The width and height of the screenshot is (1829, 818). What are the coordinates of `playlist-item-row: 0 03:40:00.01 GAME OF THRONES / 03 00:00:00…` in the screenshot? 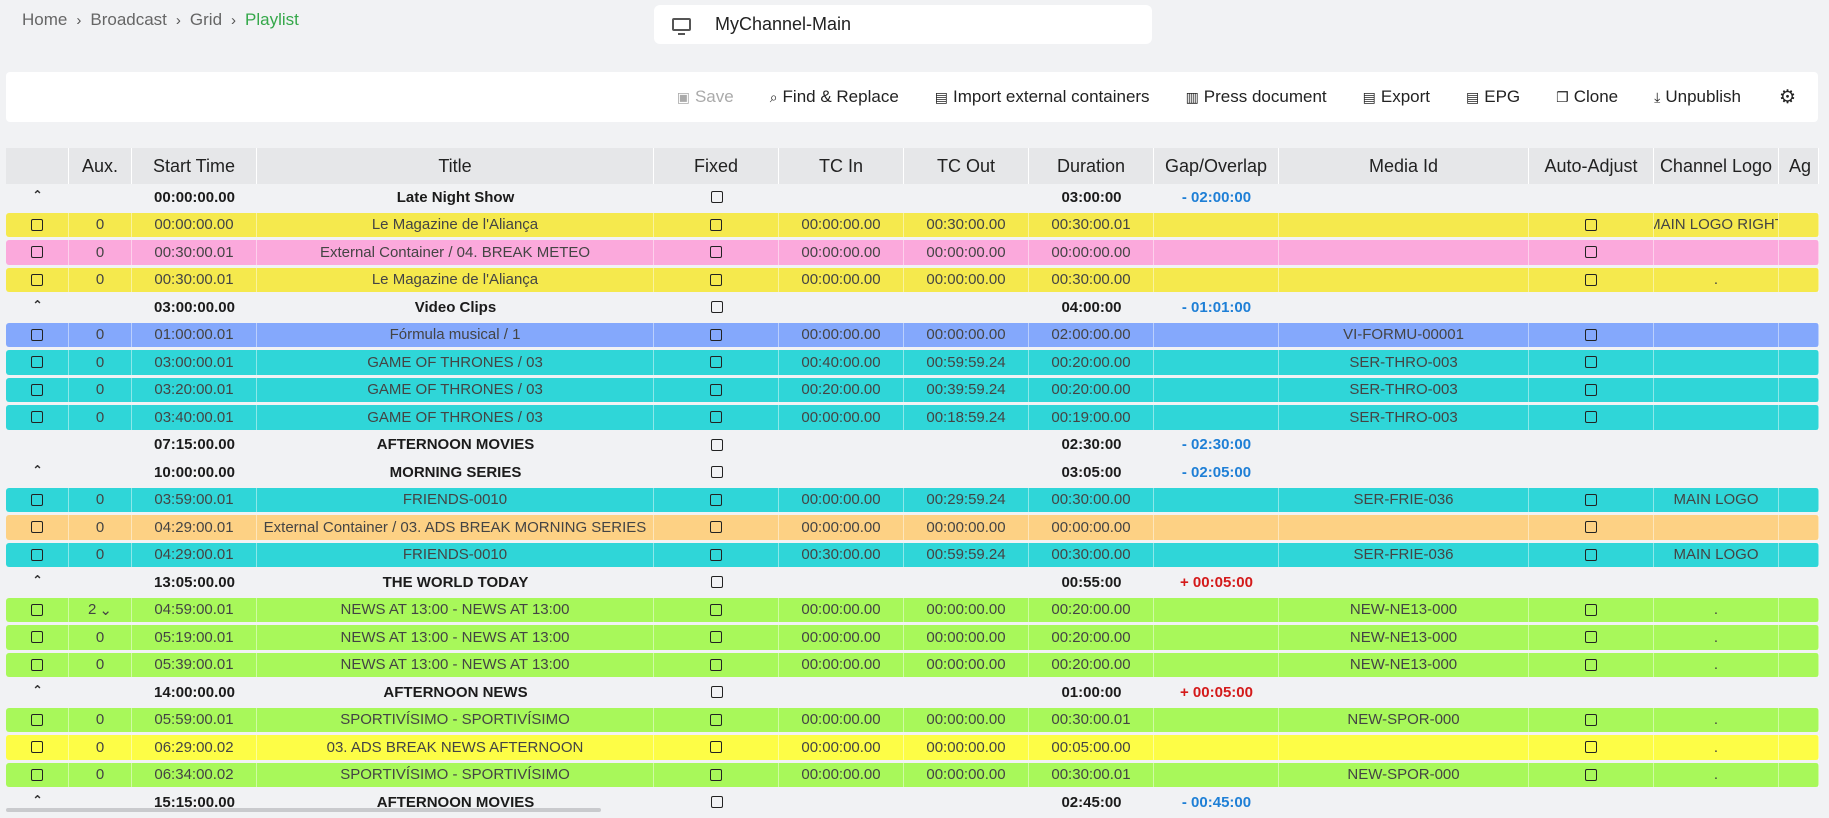 It's located at (912, 417).